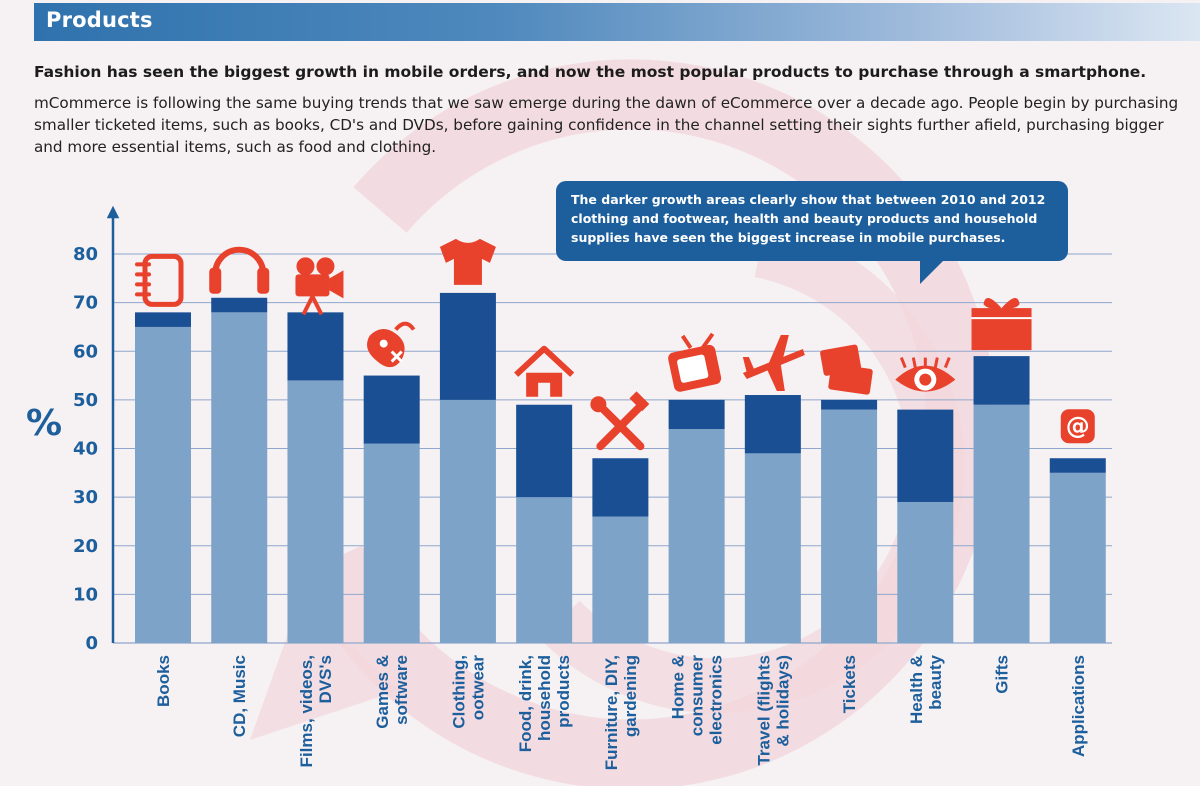 This screenshot has height=786, width=1200. What do you see at coordinates (925, 374) in the screenshot?
I see `eye-icon` at bounding box center [925, 374].